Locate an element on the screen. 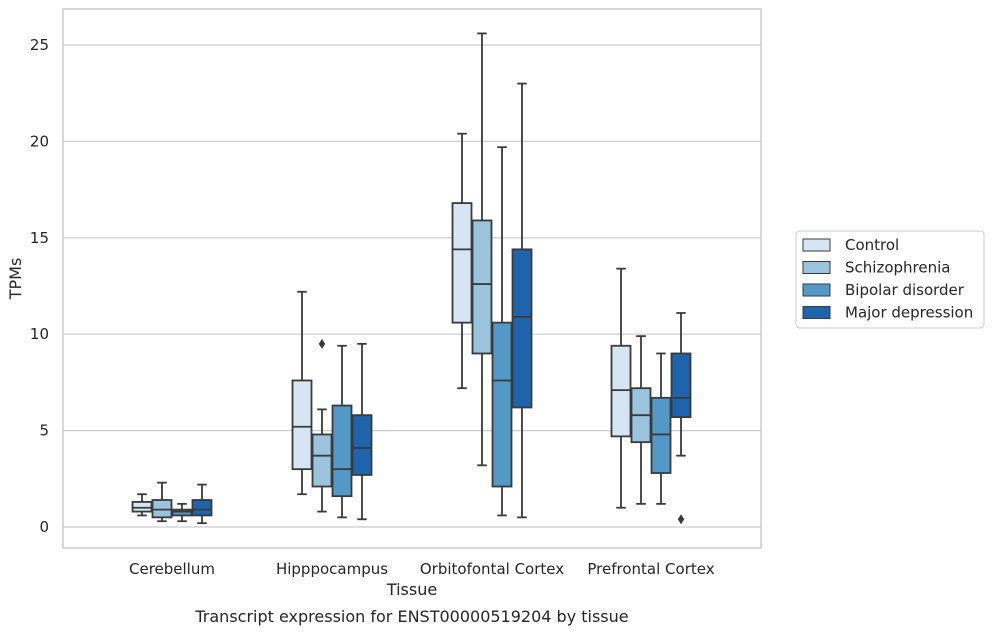 This screenshot has width=993, height=634. x-tick-label: Hipppocampus is located at coordinates (332, 569).